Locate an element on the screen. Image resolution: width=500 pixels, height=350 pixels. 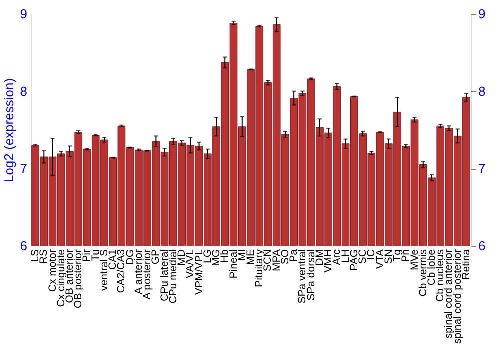
y2-tick-label: 8 is located at coordinates (482, 91).